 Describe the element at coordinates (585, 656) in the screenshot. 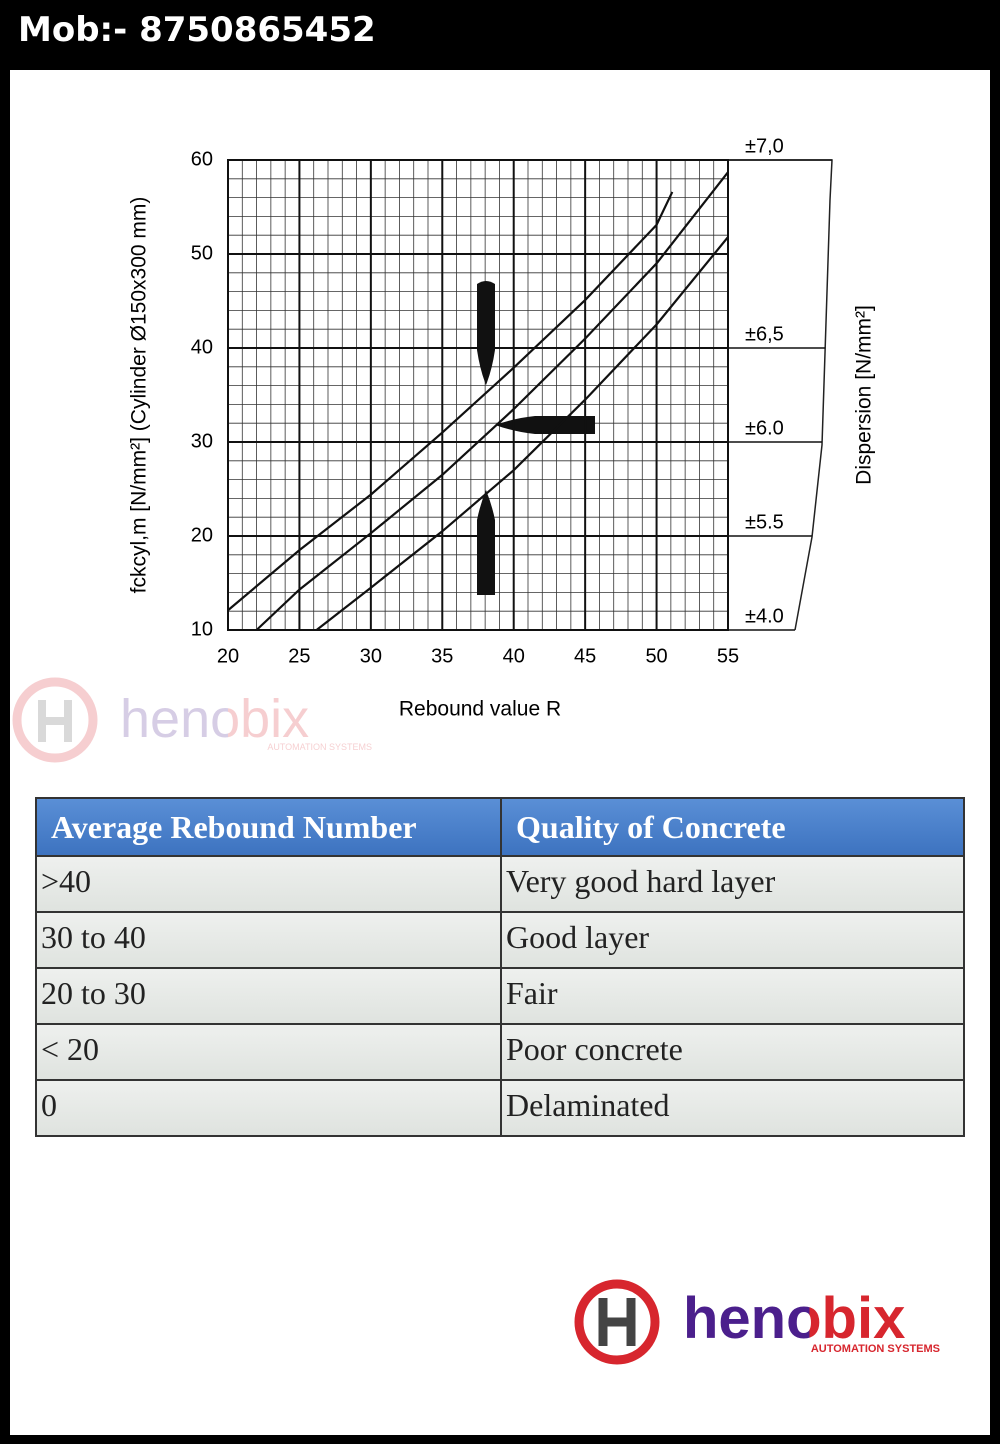

I see `x-tick-label: 45` at that location.